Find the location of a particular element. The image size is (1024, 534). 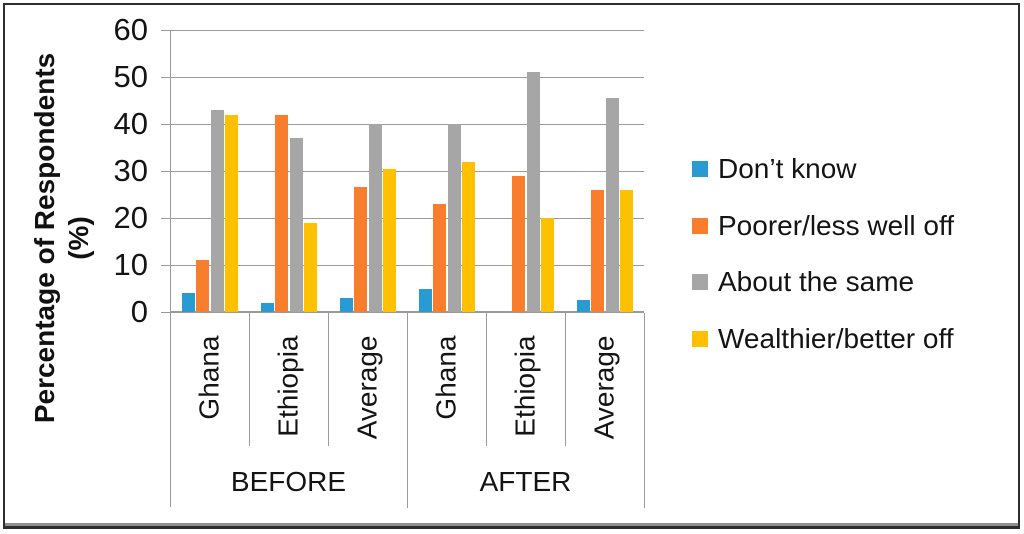

x-category-label-3: Ghana is located at coordinates (446, 377).